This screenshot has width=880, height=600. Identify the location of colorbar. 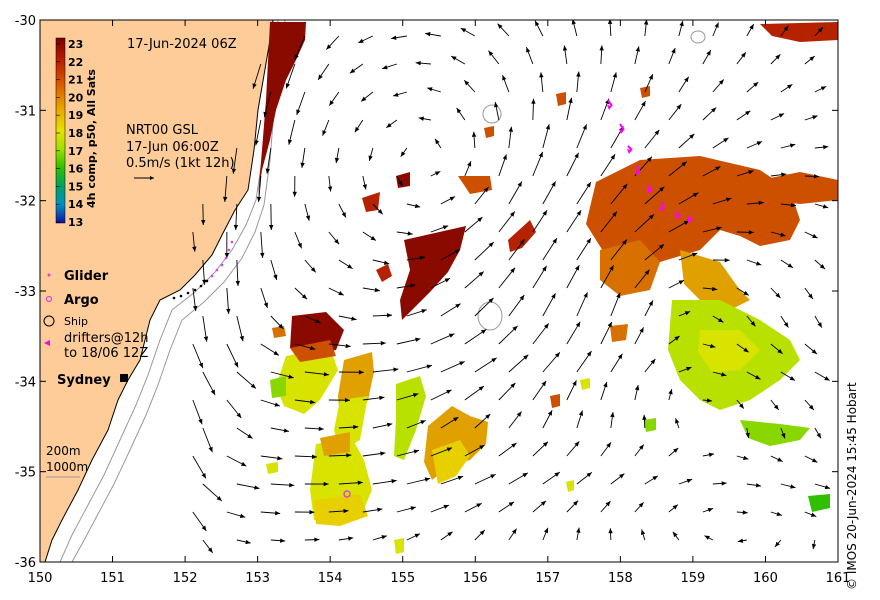
(60, 130).